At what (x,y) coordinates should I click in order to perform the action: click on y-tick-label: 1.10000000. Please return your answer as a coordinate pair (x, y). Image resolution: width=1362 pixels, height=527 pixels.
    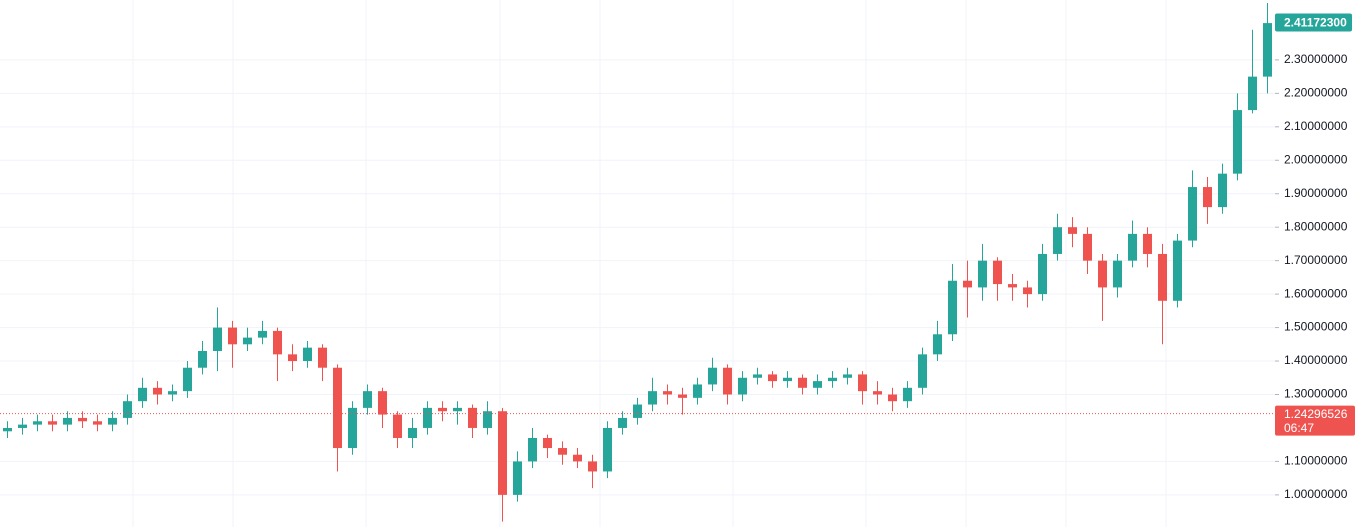
    Looking at the image, I should click on (1316, 461).